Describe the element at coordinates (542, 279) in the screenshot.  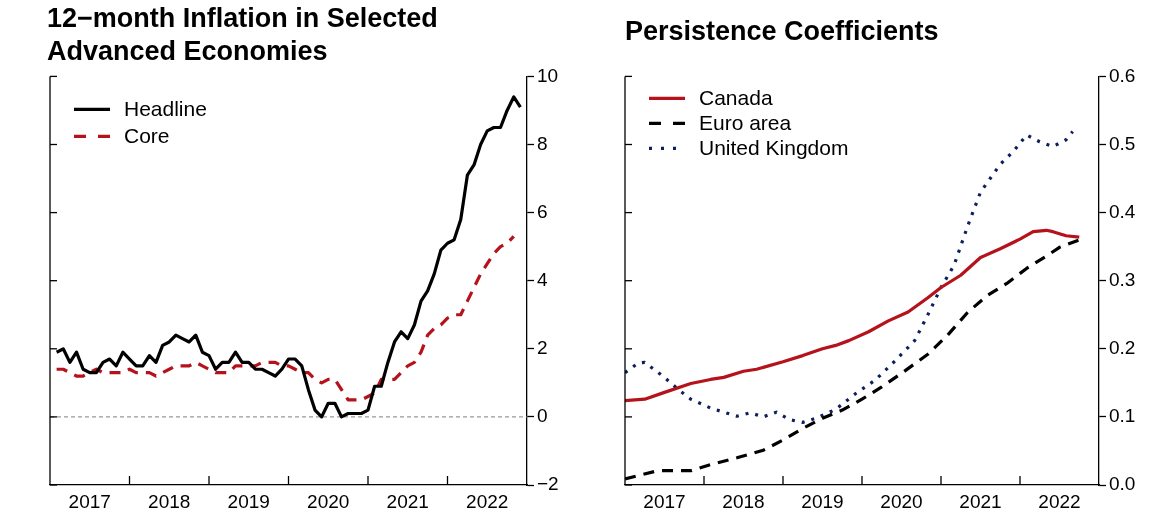
I see `y-tick-label: 4` at that location.